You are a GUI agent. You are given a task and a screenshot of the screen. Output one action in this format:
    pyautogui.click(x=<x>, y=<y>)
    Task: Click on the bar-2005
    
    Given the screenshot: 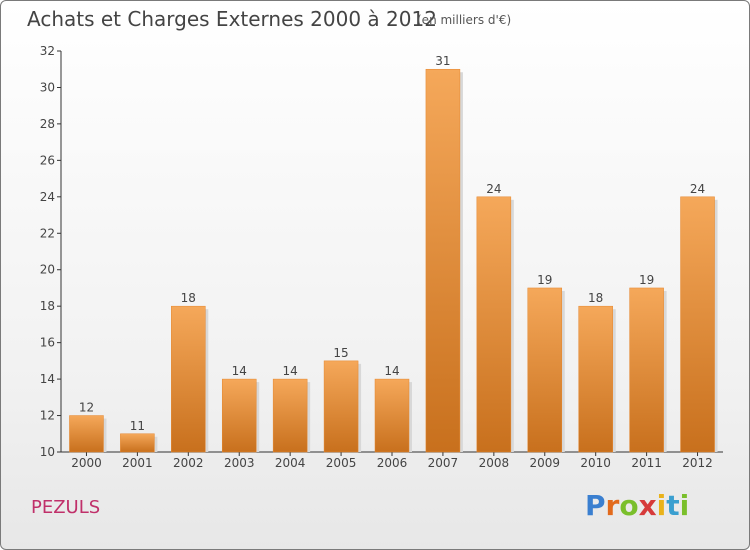 What is the action you would take?
    pyautogui.click(x=341, y=406)
    